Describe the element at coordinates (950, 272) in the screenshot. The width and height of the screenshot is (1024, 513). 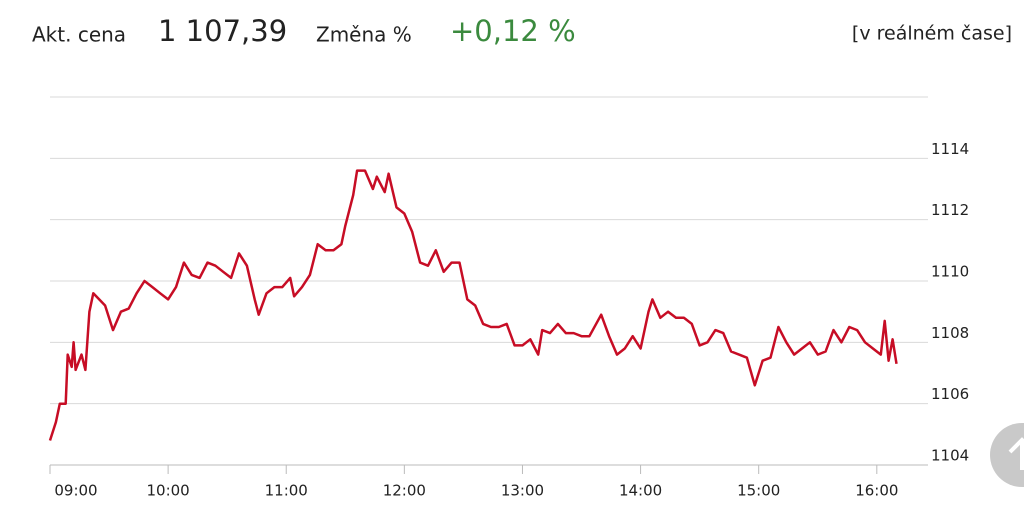
I see `y-tick-label: 1110` at that location.